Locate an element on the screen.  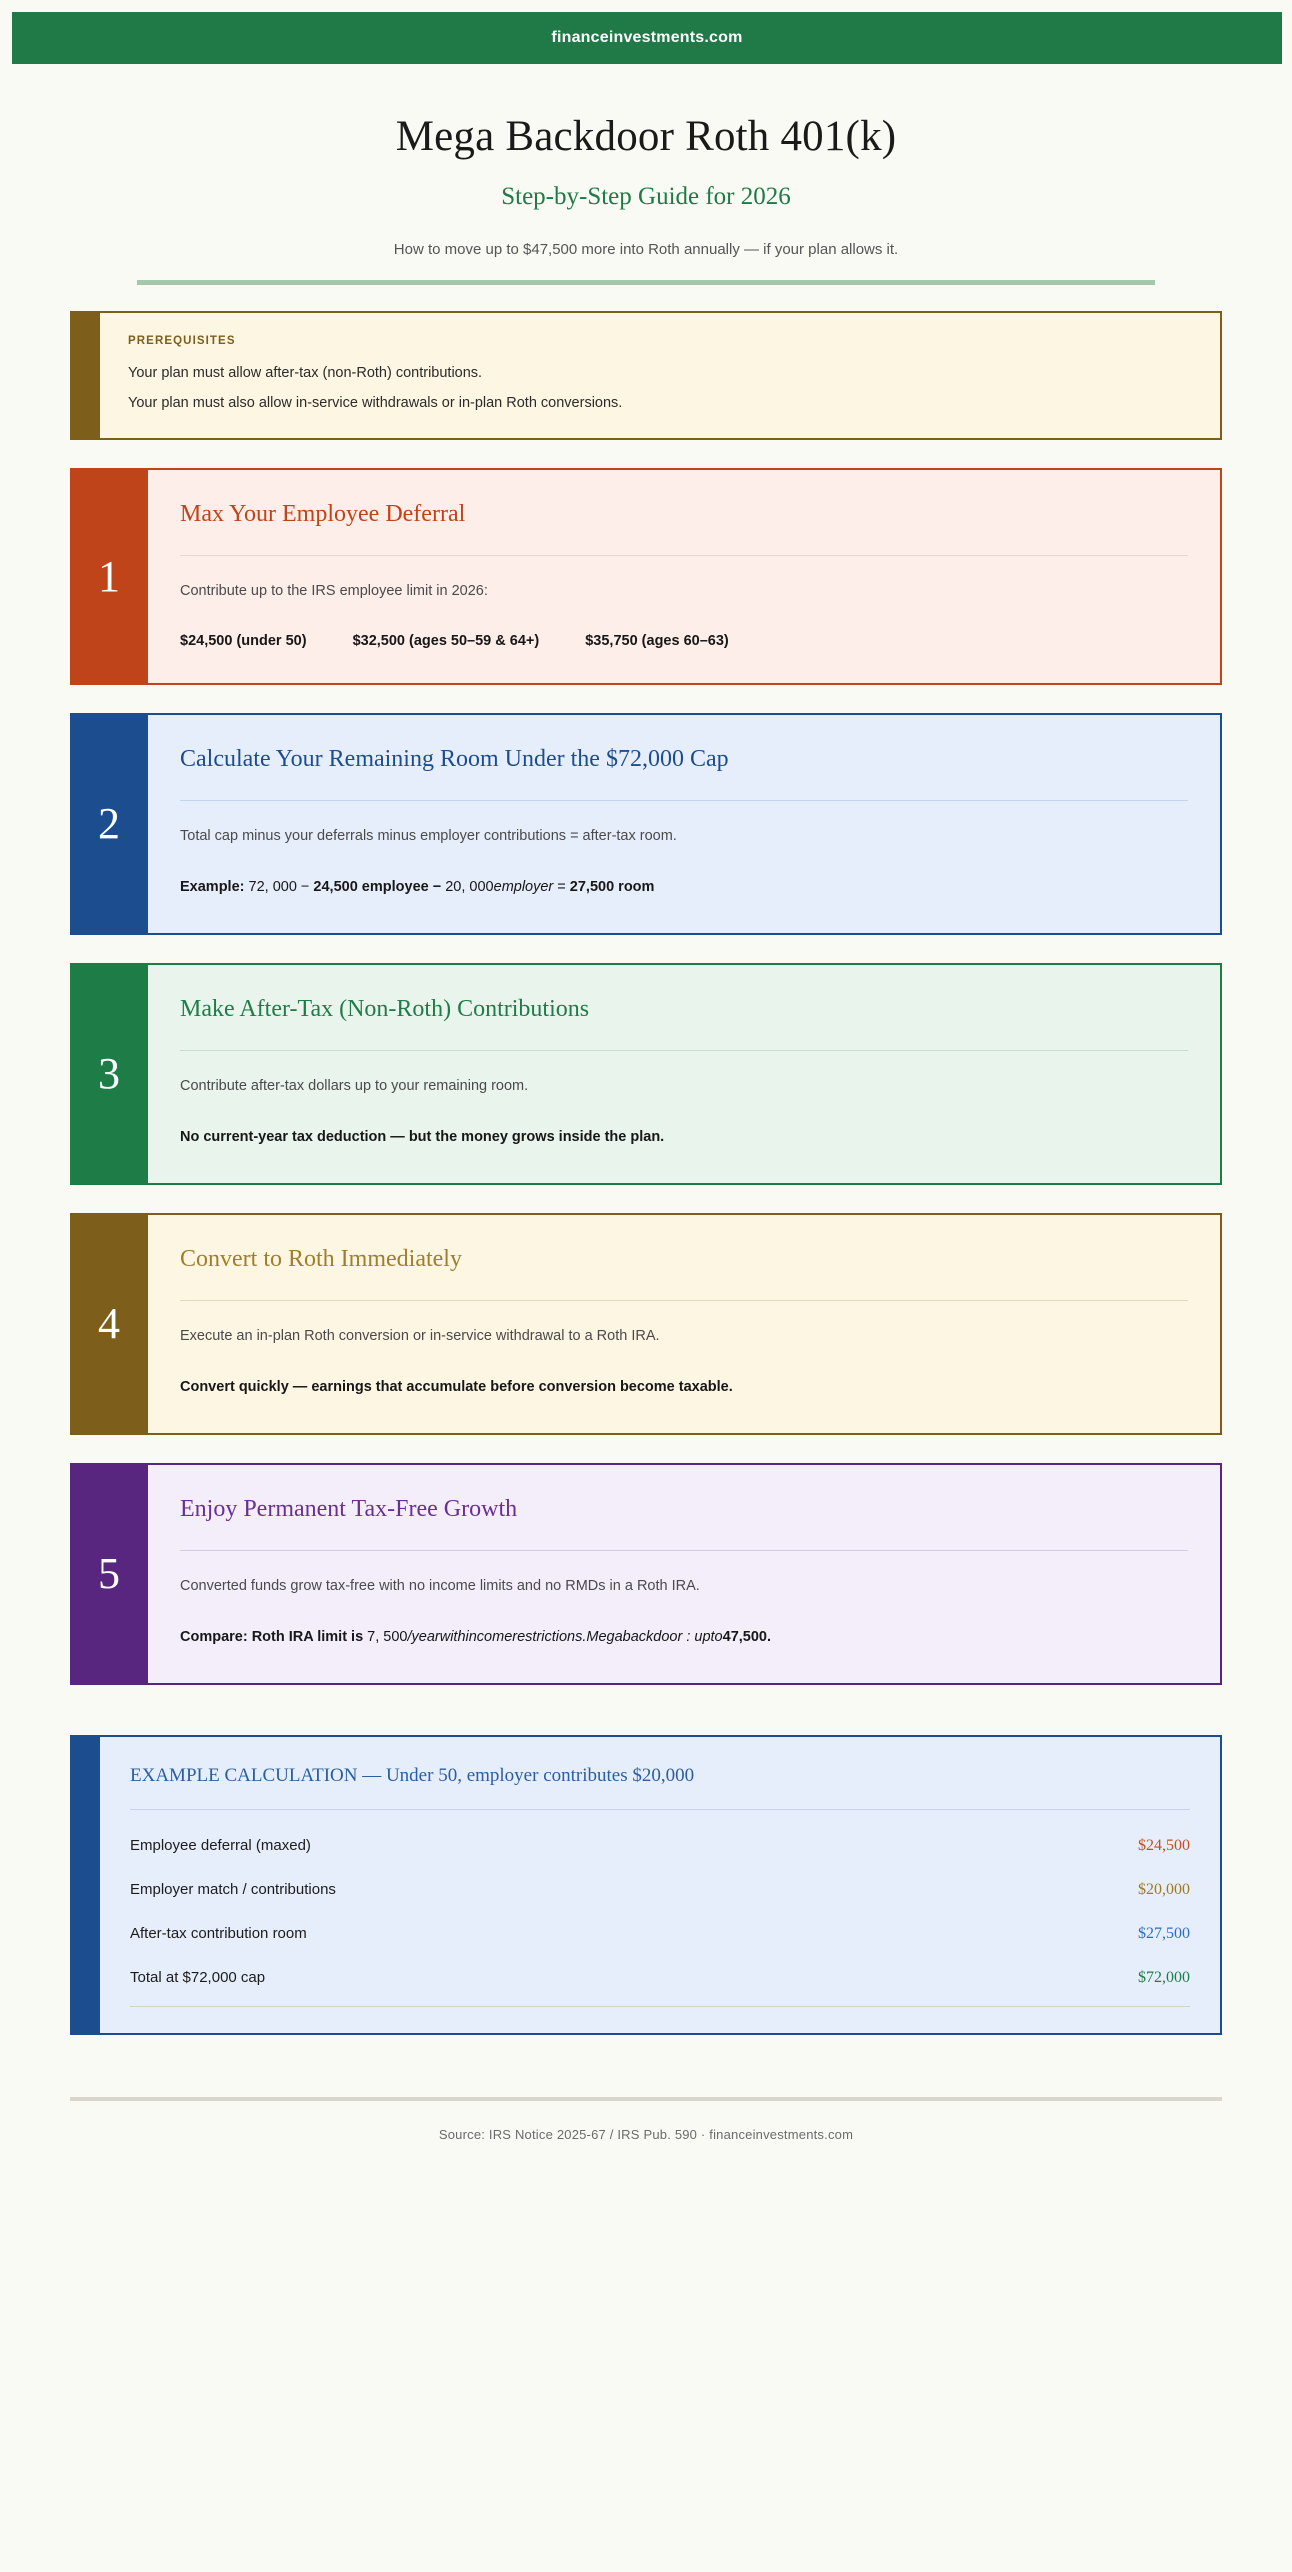
row-value: $27,500 is located at coordinates (1164, 1933).